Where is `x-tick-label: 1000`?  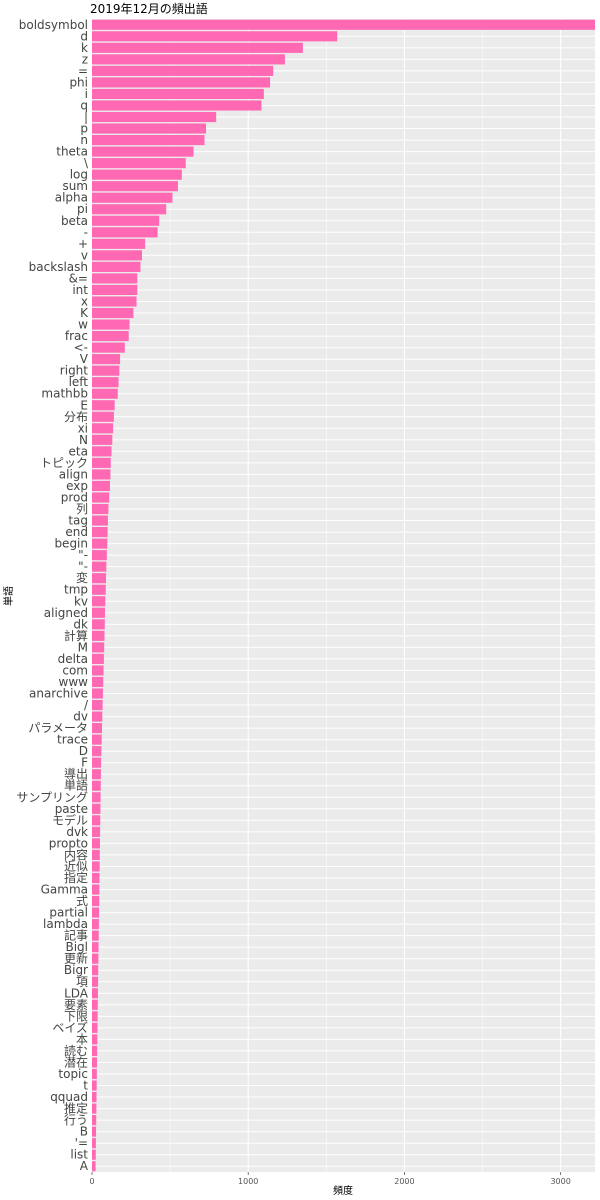
x-tick-label: 1000 is located at coordinates (248, 1181).